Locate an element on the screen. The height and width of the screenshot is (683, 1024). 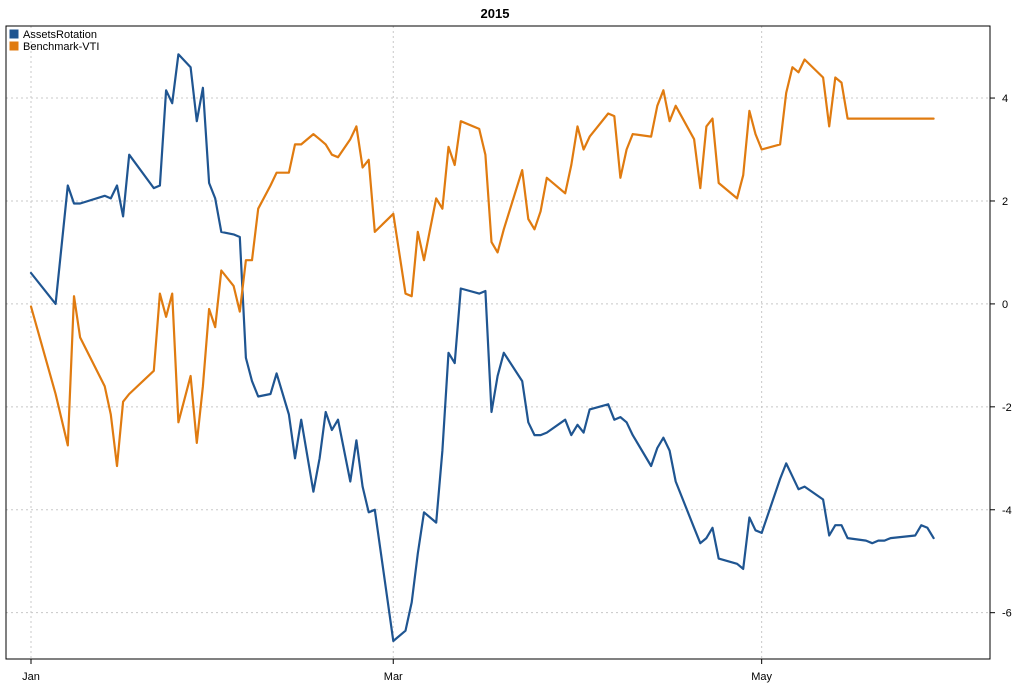
y-tick-label: -2 is located at coordinates (1007, 408).